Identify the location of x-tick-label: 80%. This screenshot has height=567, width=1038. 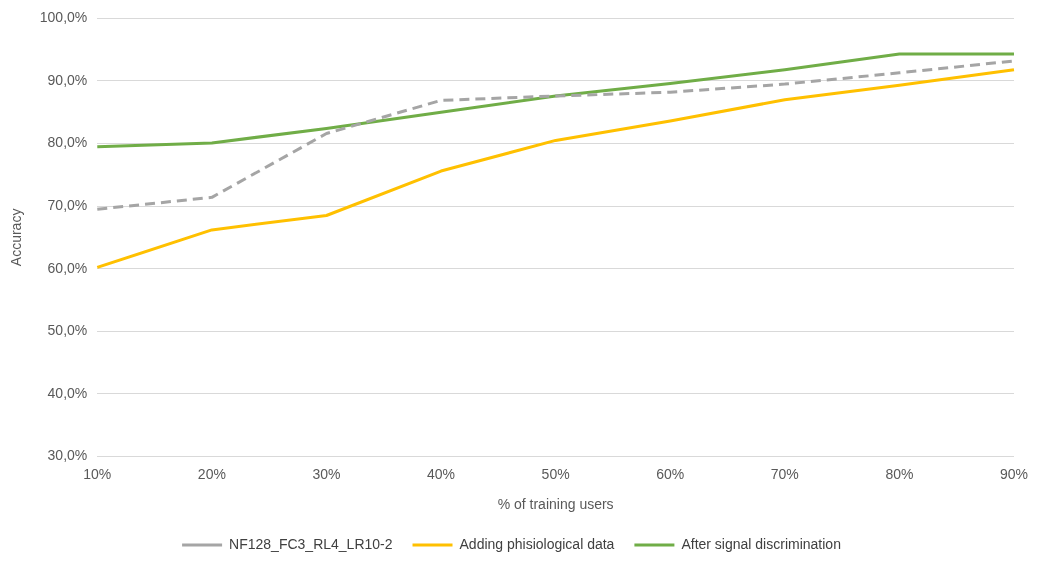
(899, 473).